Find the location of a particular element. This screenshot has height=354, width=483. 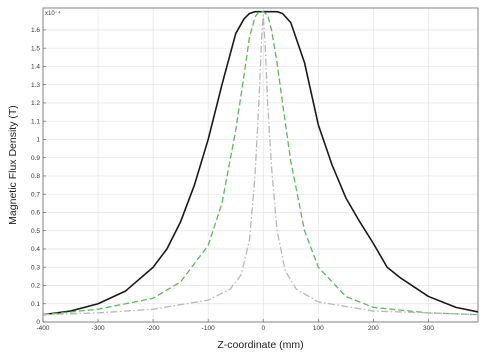

y-tick-label: 1.6 is located at coordinates (35, 30).